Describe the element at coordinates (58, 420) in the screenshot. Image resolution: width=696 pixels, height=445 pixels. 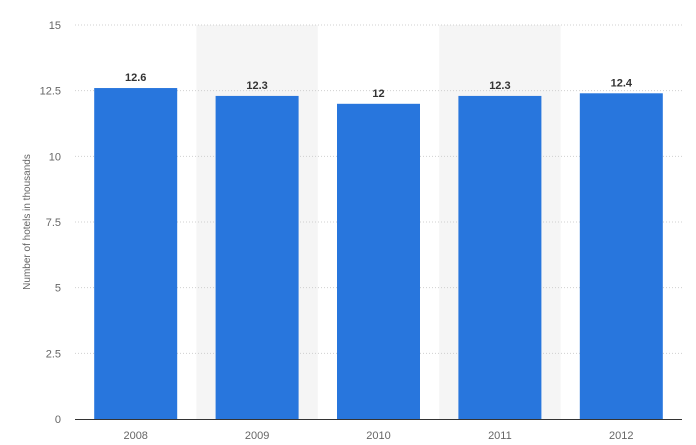
I see `y-tick-label: 0` at that location.